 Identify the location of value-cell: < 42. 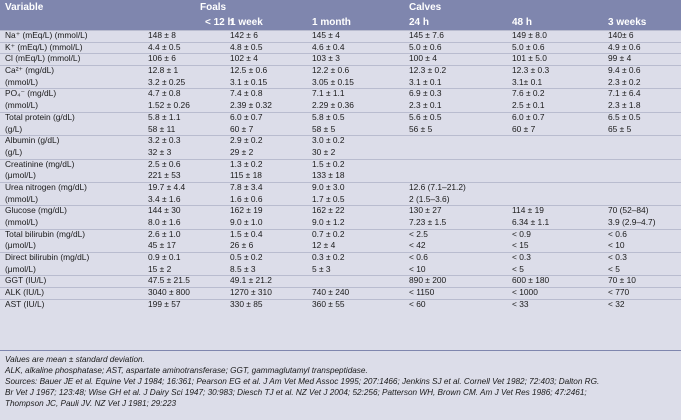
(417, 245).